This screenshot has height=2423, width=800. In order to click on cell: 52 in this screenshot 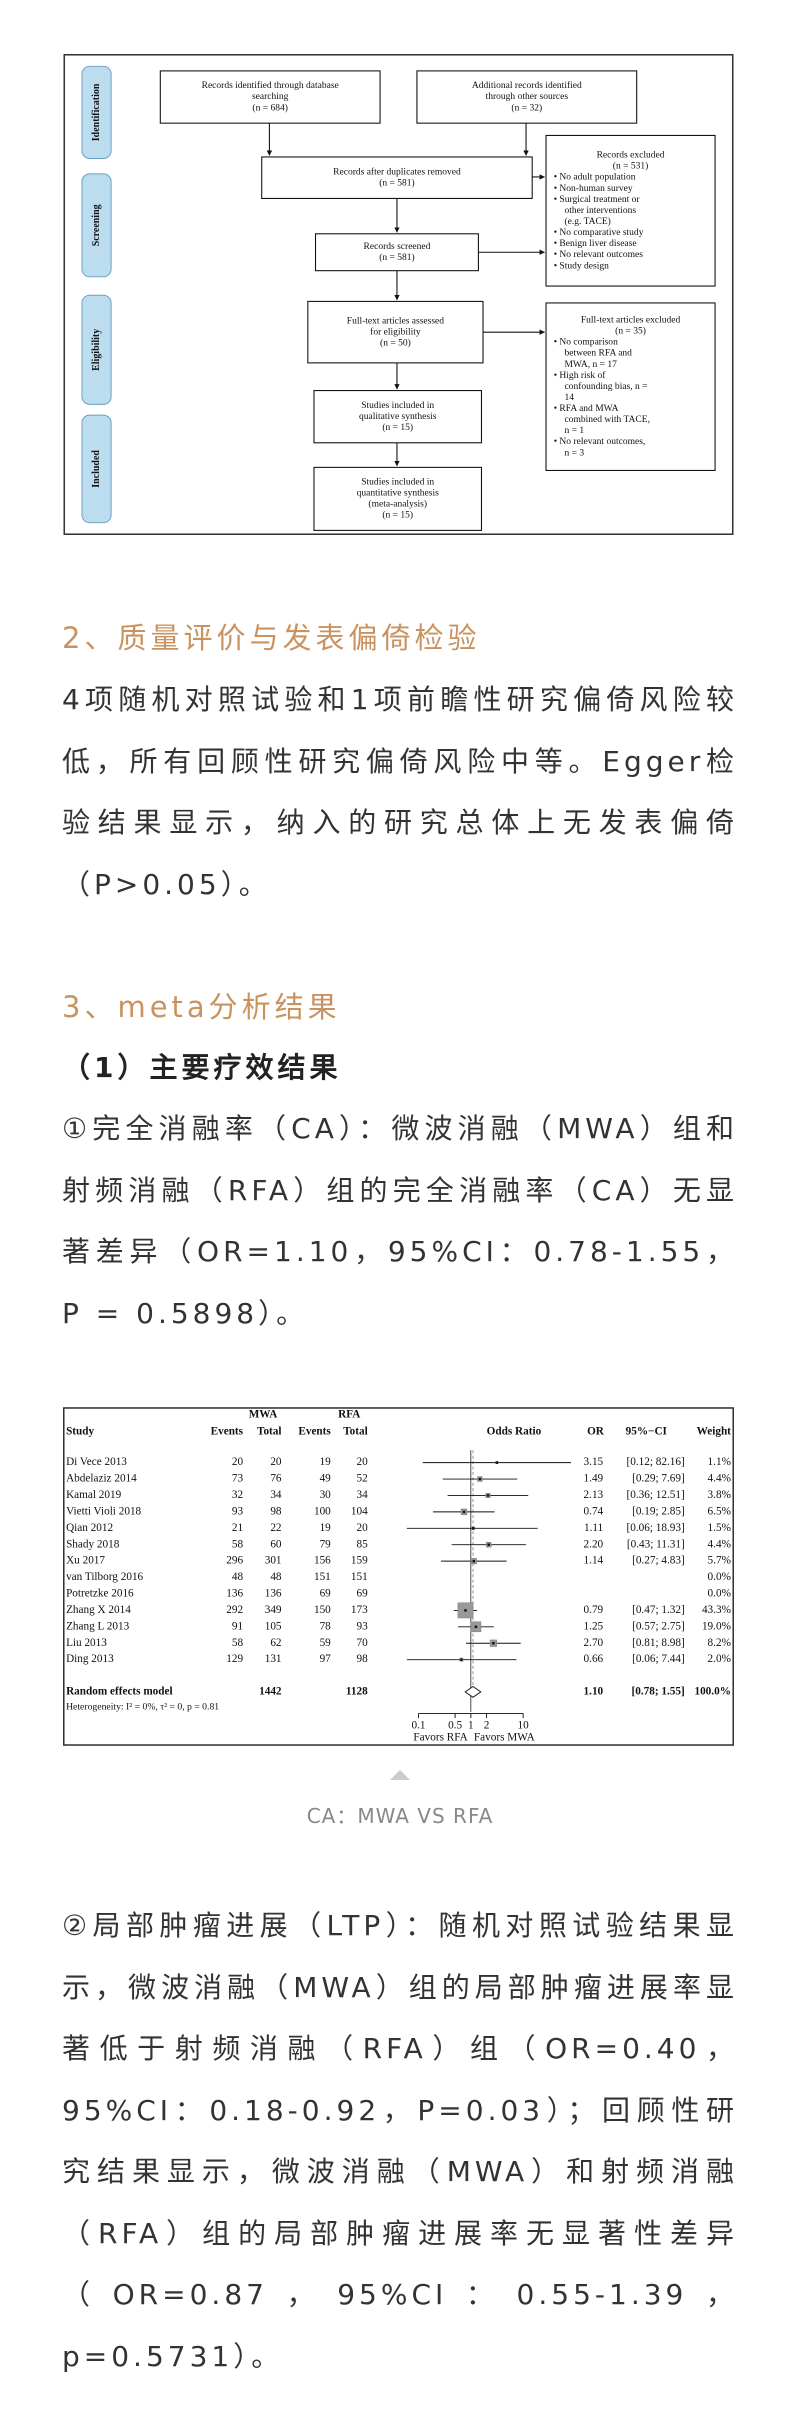, I will do `click(362, 1479)`.